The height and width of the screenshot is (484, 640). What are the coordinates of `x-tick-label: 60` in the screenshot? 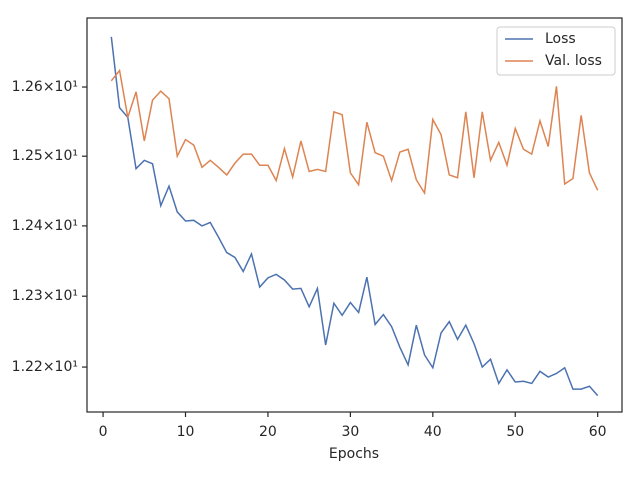 It's located at (598, 432).